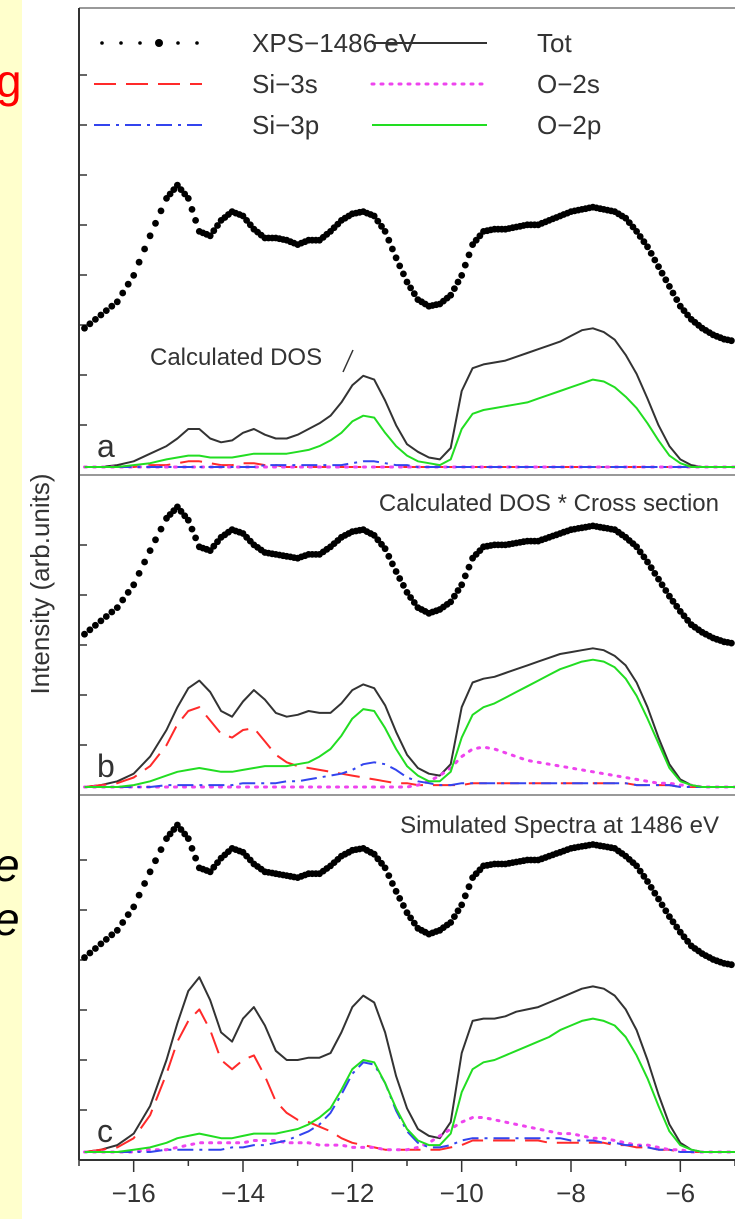 The height and width of the screenshot is (1219, 735). I want to click on legend-label: Tot, so click(554, 43).